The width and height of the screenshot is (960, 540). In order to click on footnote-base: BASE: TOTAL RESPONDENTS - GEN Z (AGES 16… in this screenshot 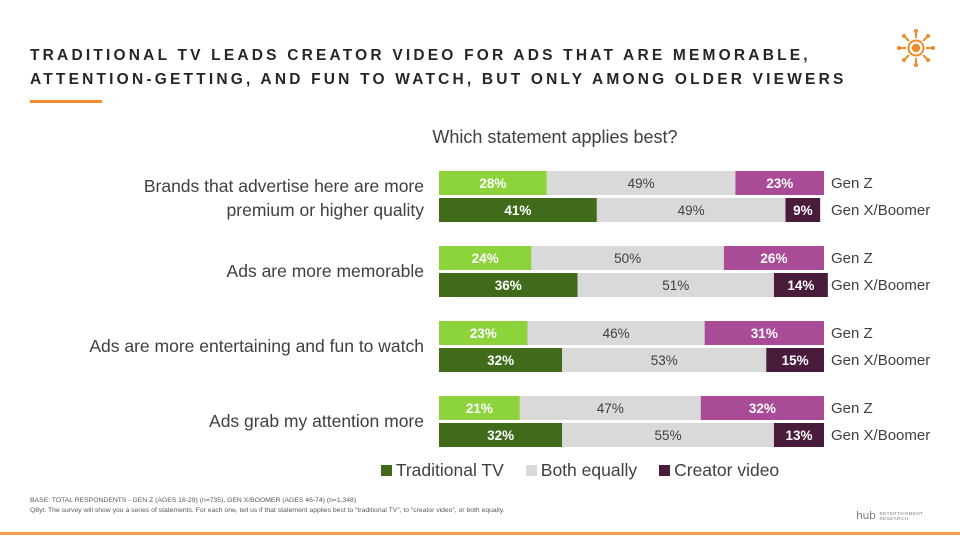, I will do `click(193, 500)`.